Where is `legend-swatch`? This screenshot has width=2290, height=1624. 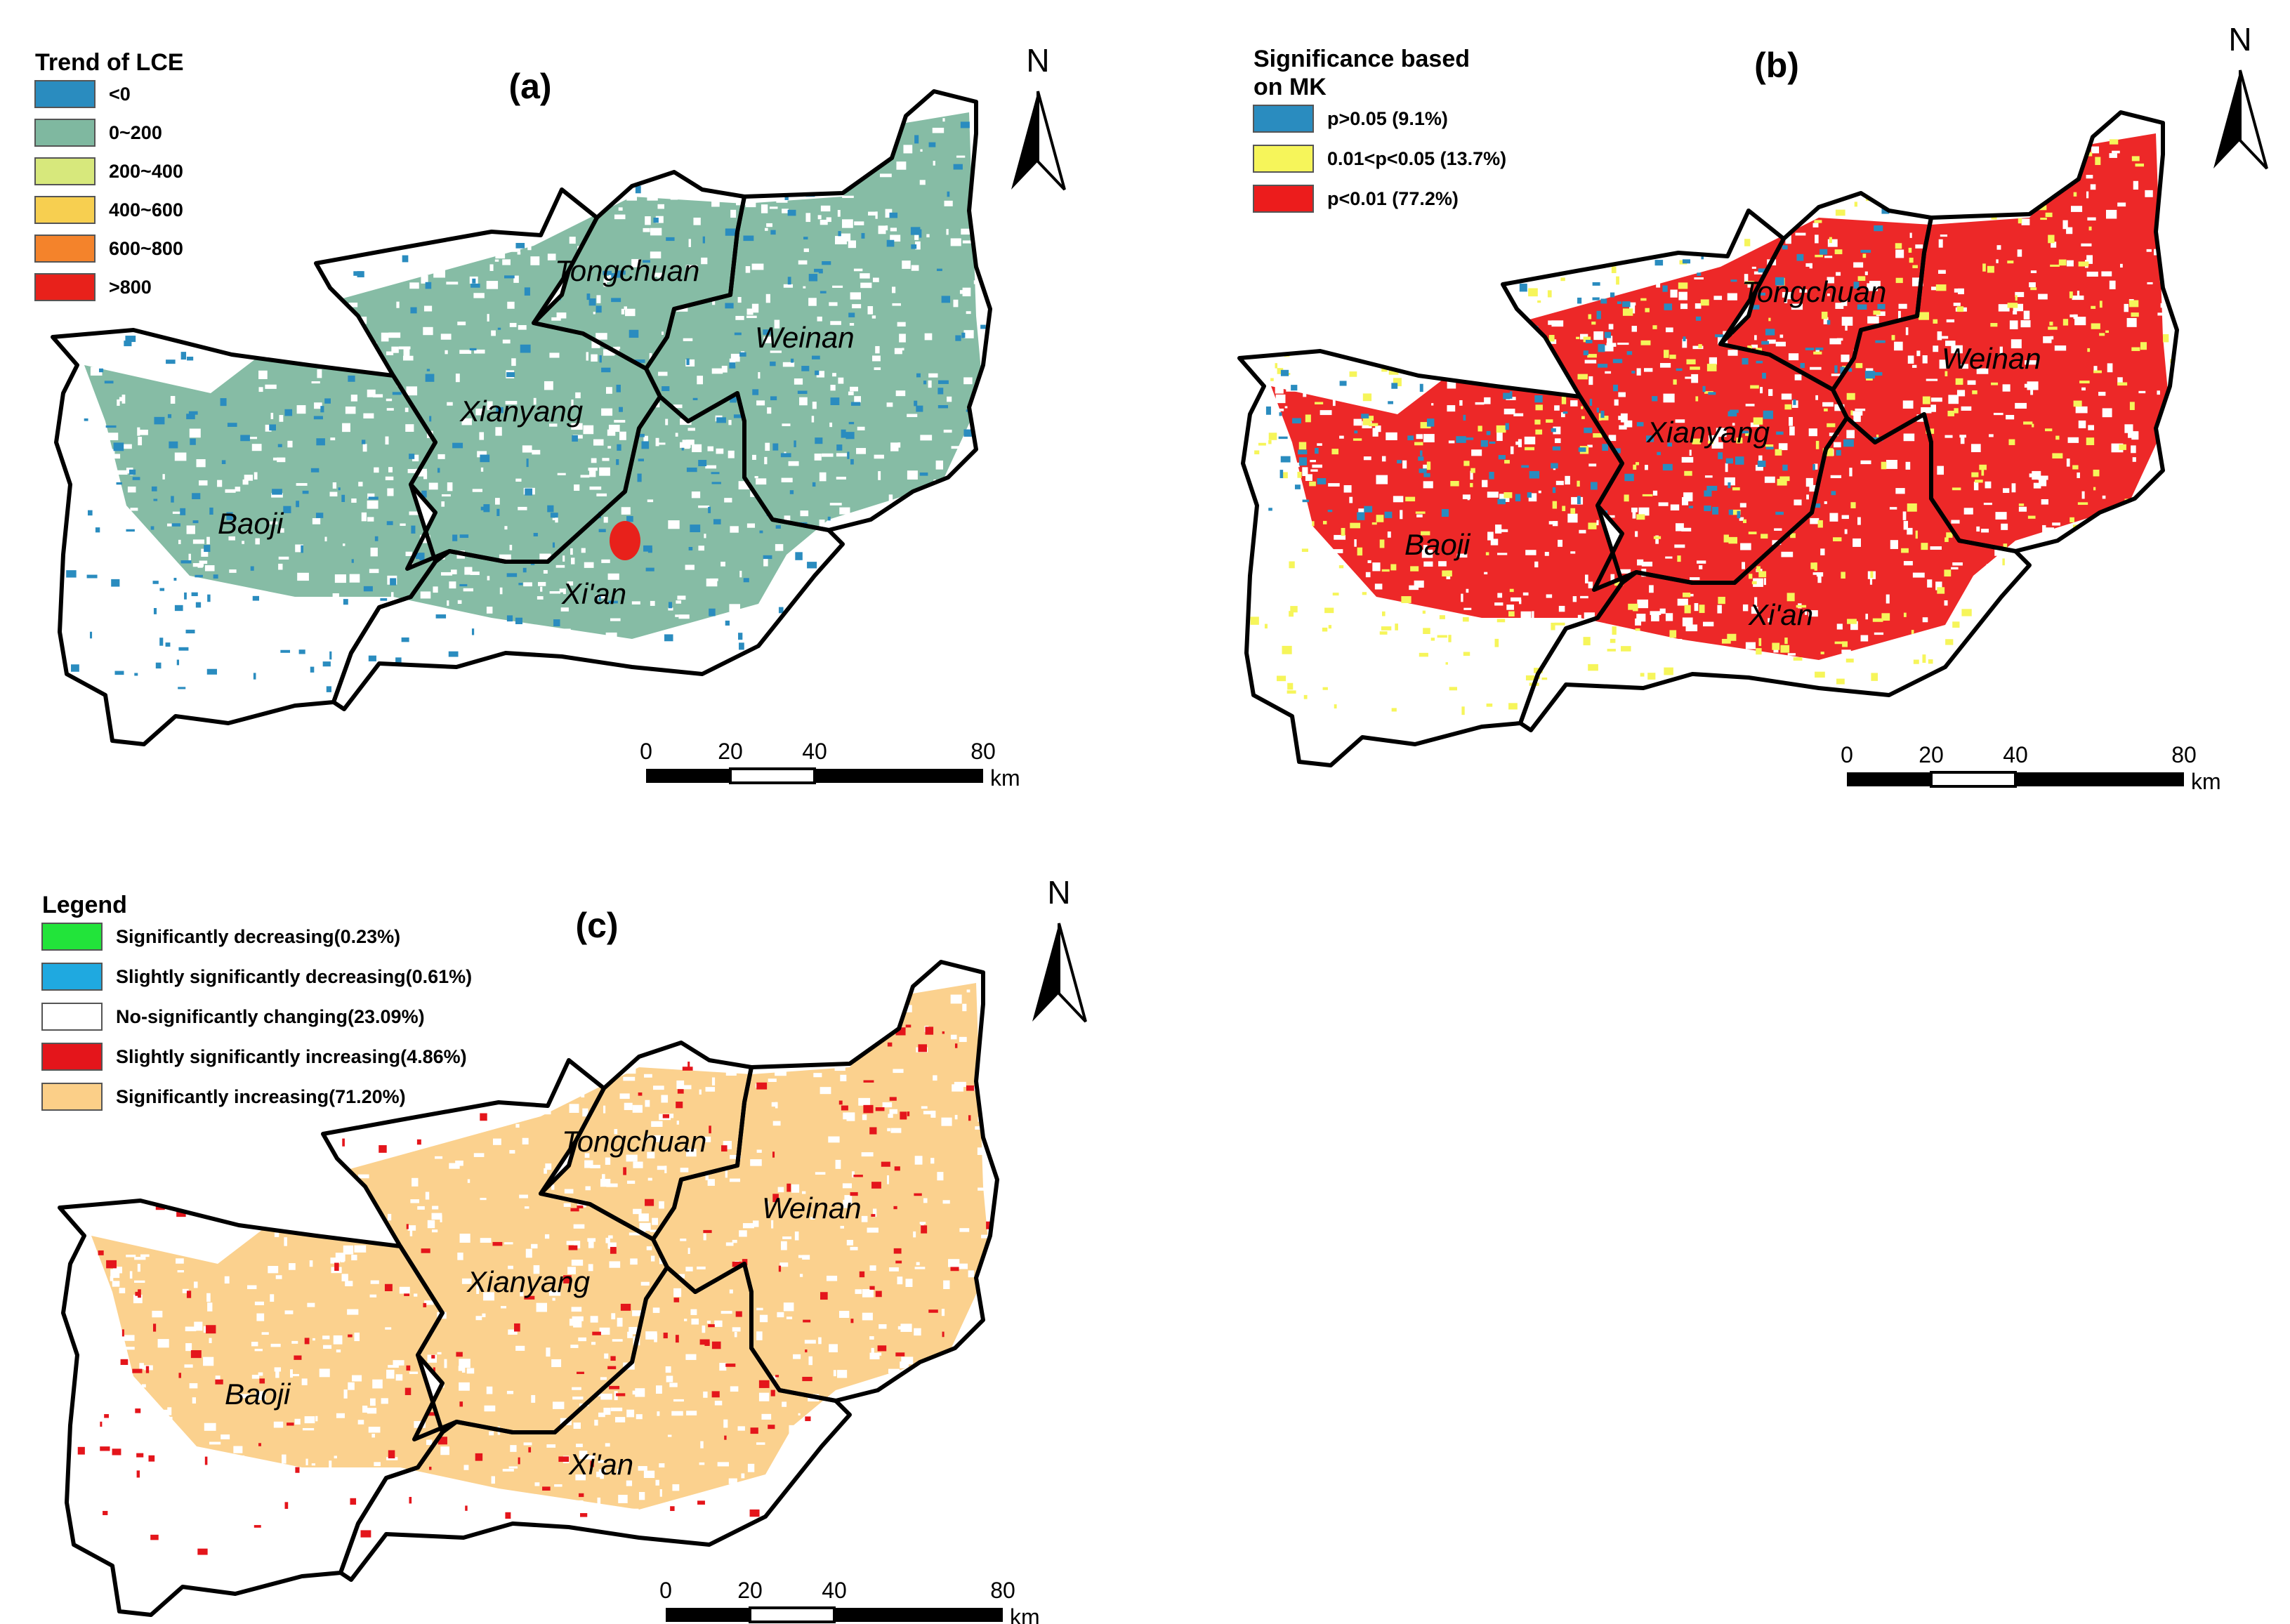
legend-swatch is located at coordinates (65, 133).